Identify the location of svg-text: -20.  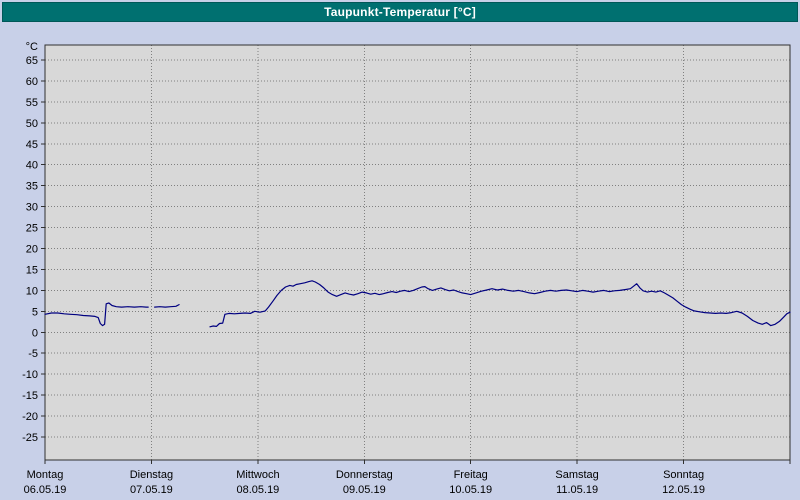
(30, 417).